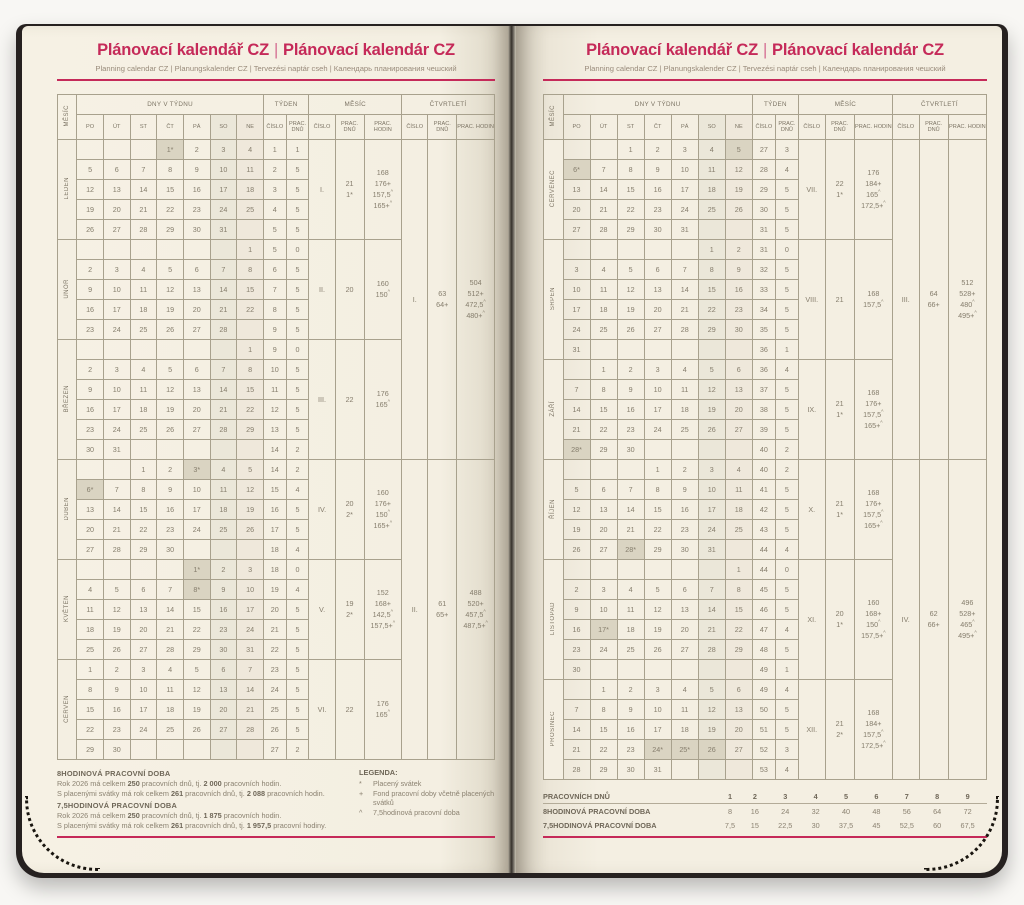  Describe the element at coordinates (360, 783) in the screenshot. I see `asterisk-symbol: *` at that location.